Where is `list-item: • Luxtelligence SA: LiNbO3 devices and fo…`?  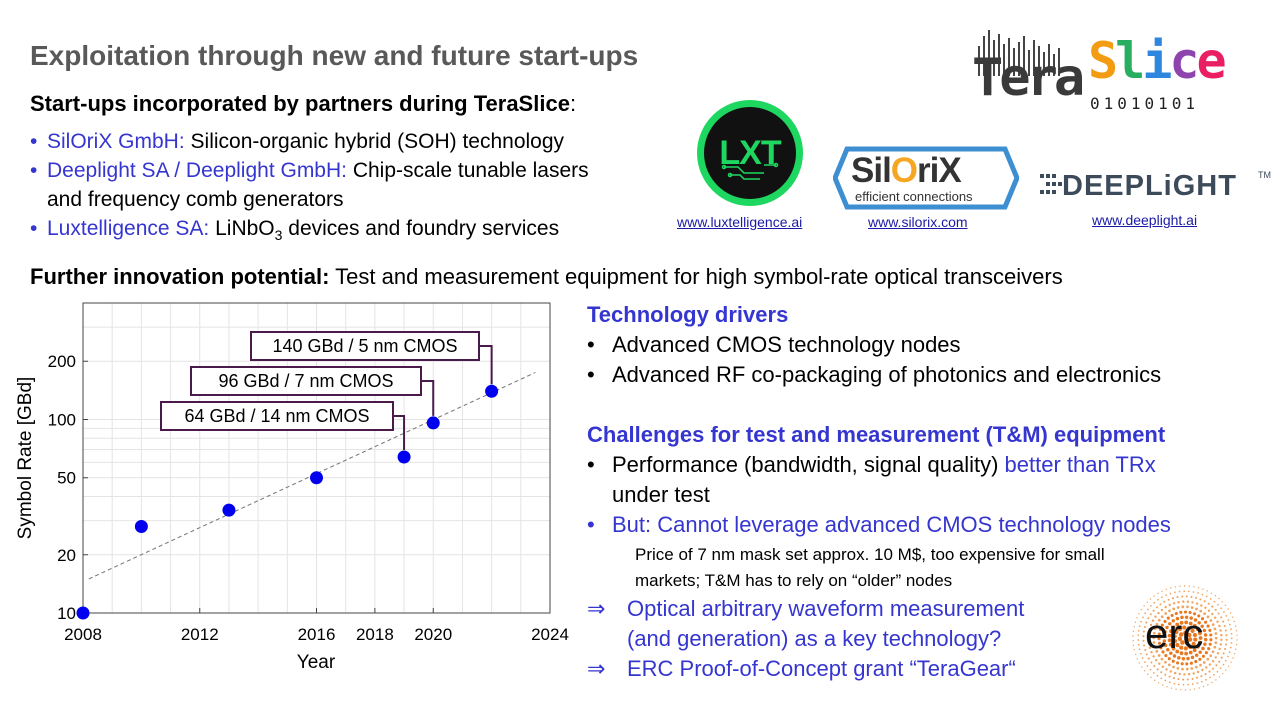 list-item: • Luxtelligence SA: LiNbO3 devices and fo… is located at coordinates (309, 232).